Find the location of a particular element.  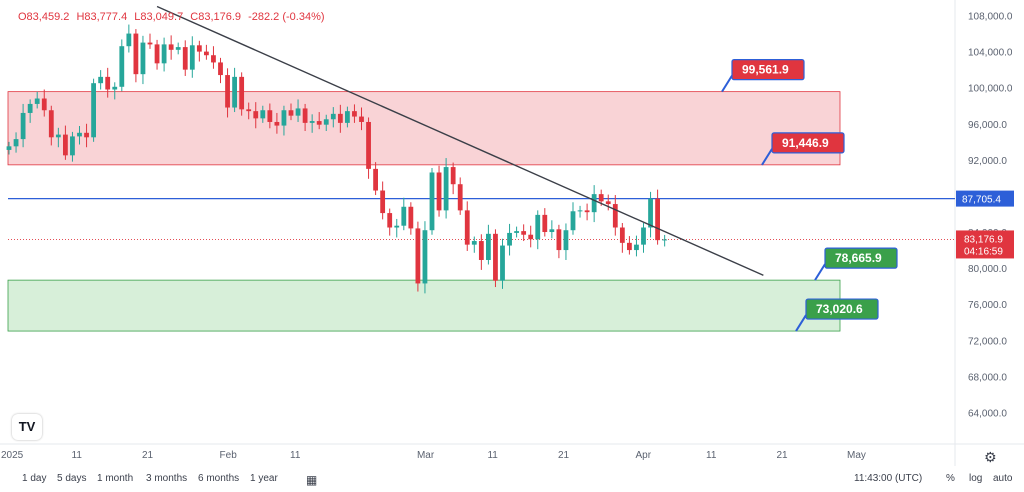

calendar-icon: ▦ is located at coordinates (312, 480).